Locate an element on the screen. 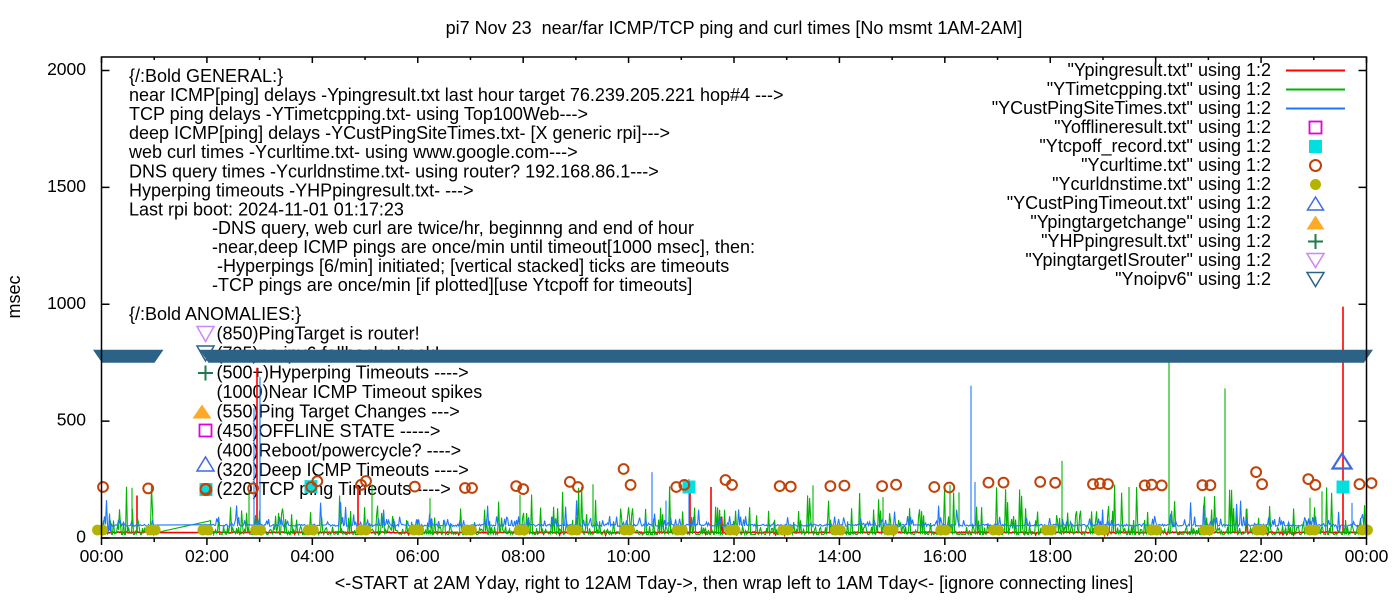 The image size is (1400, 605). svg-text: "Ytcpoff_record.txt" using 1:2 is located at coordinates (1155, 146).